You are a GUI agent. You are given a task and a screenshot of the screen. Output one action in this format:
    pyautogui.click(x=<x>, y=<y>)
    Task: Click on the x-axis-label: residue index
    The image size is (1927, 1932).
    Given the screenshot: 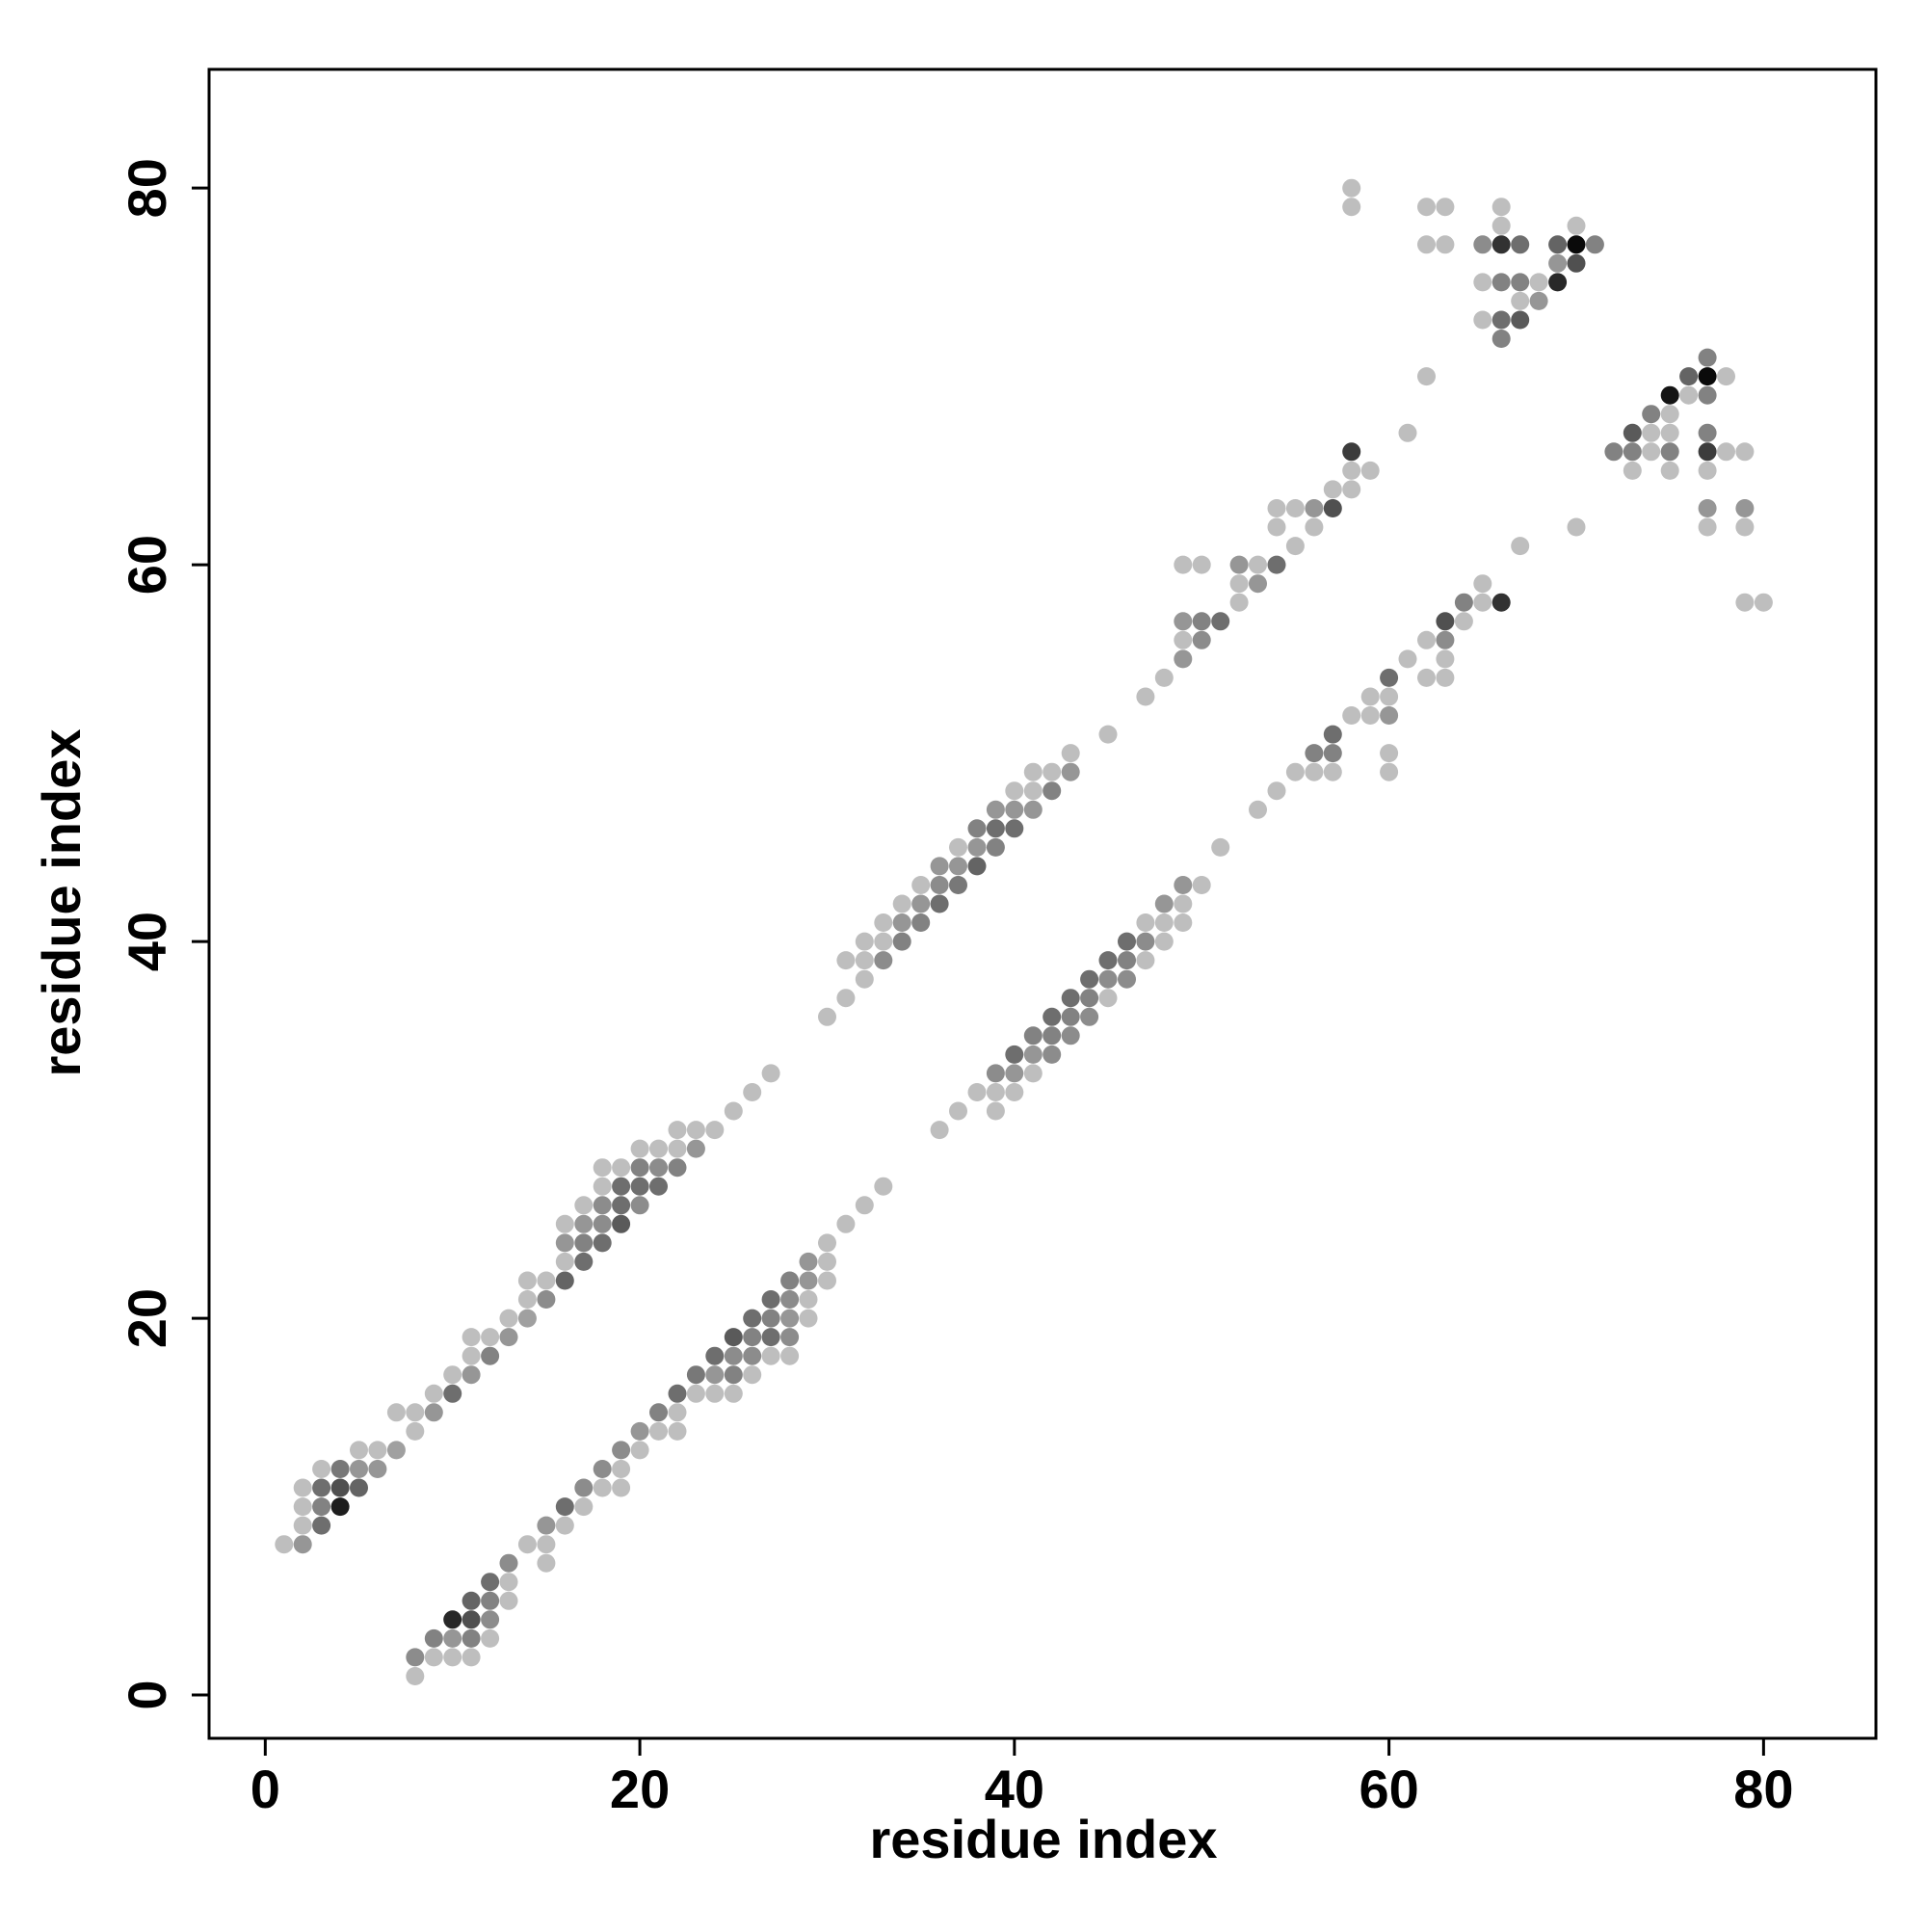 What is the action you would take?
    pyautogui.click(x=1043, y=1839)
    